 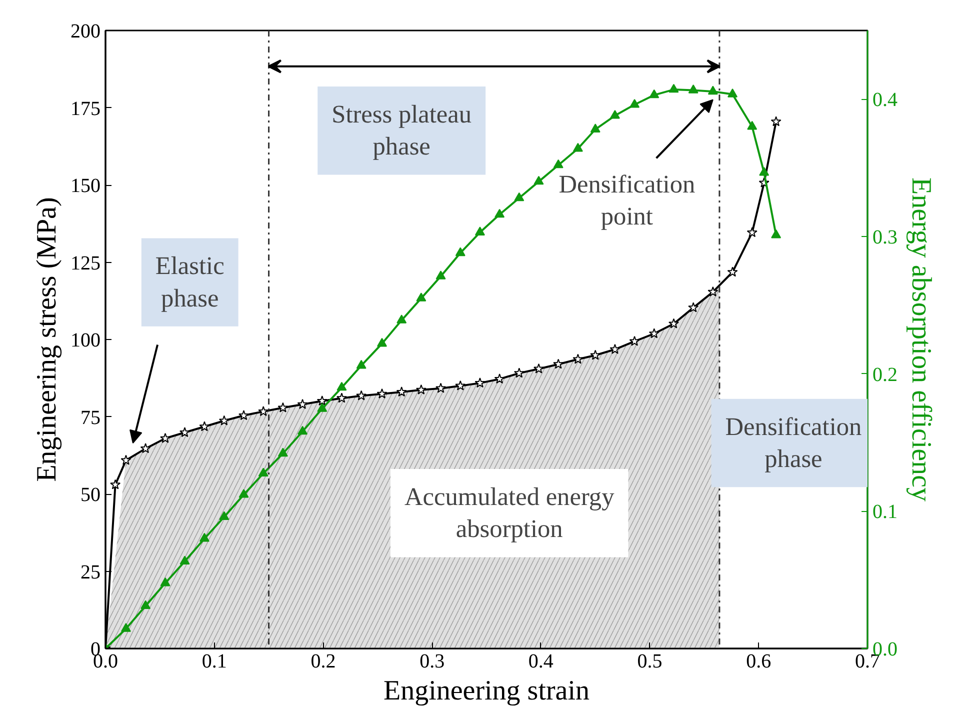 I want to click on y2-tick-label: 0.3, so click(x=885, y=237).